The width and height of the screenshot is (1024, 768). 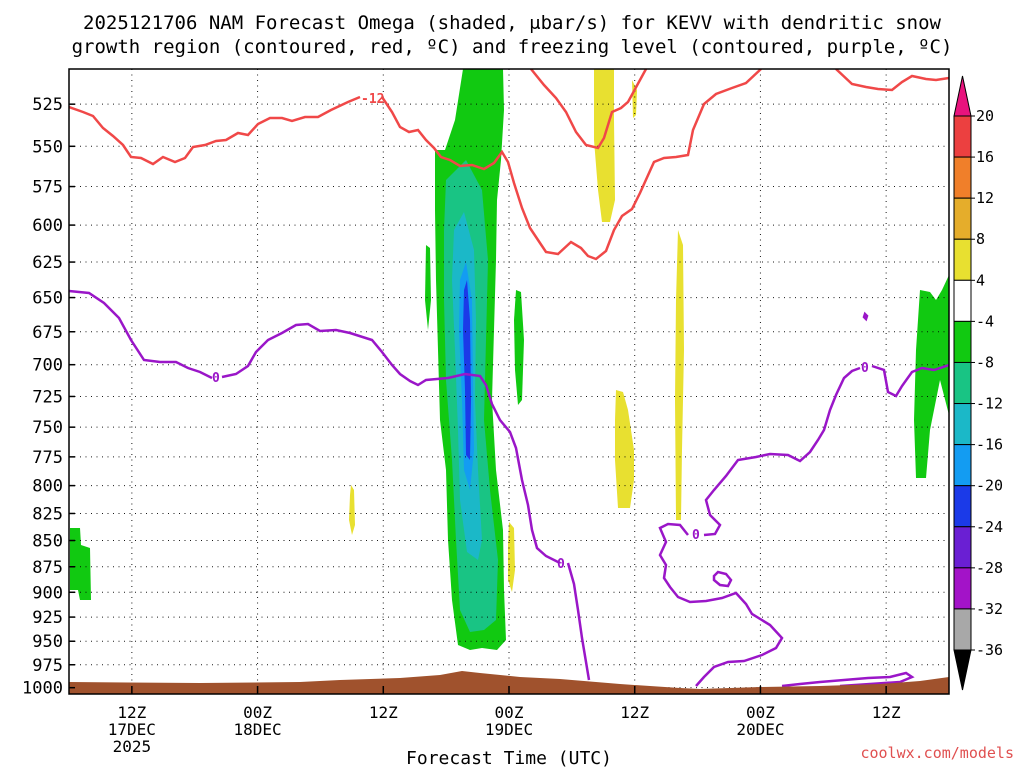 What do you see at coordinates (47, 188) in the screenshot?
I see `y-tick-label: 575` at bounding box center [47, 188].